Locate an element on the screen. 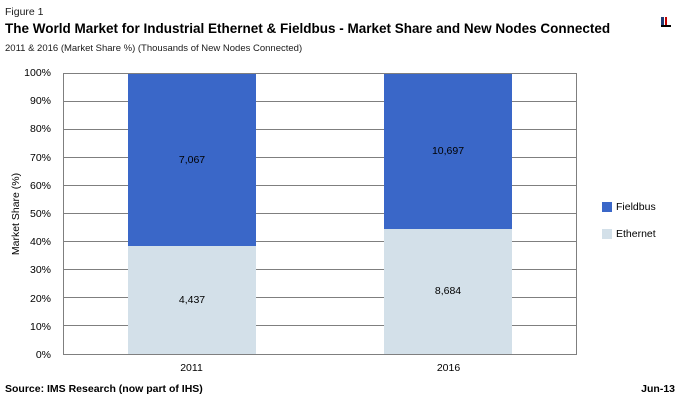  y-tick-label: 70% is located at coordinates (40, 157).